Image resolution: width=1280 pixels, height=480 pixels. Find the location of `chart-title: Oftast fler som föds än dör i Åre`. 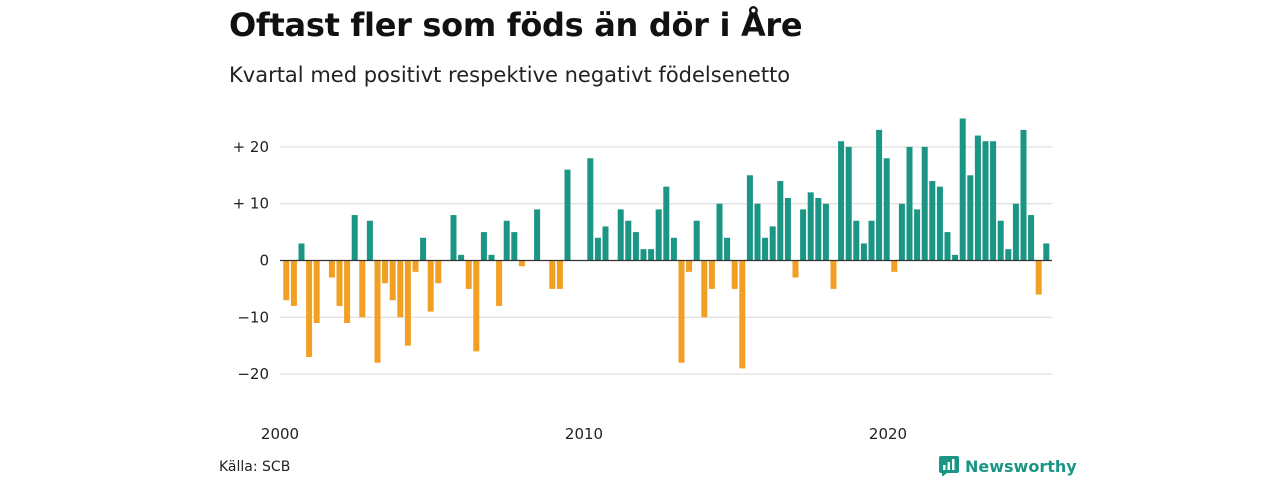

chart-title: Oftast fler som föds än dör i Åre is located at coordinates (516, 25).